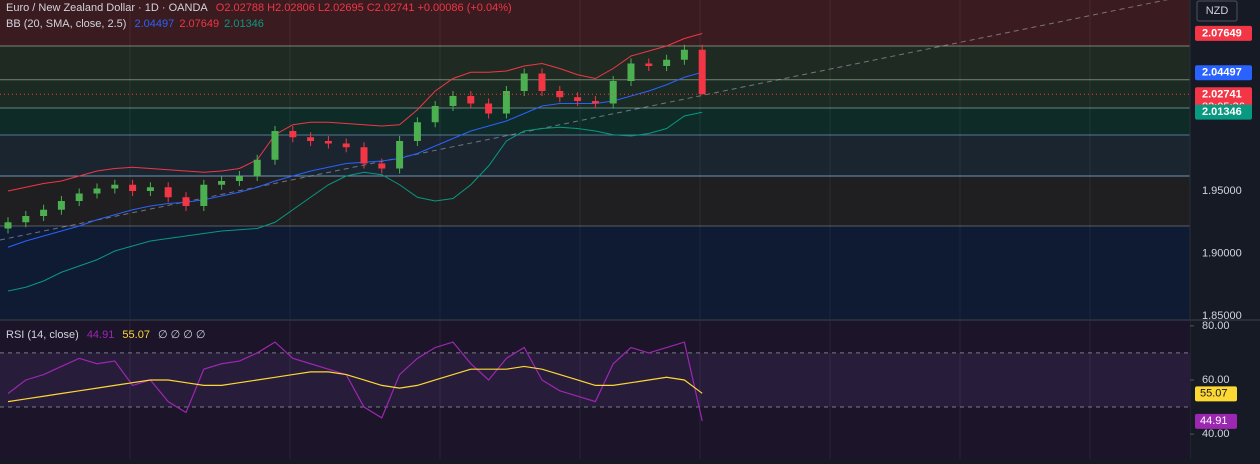  I want to click on bb-basis: 2.04497, so click(154, 24).